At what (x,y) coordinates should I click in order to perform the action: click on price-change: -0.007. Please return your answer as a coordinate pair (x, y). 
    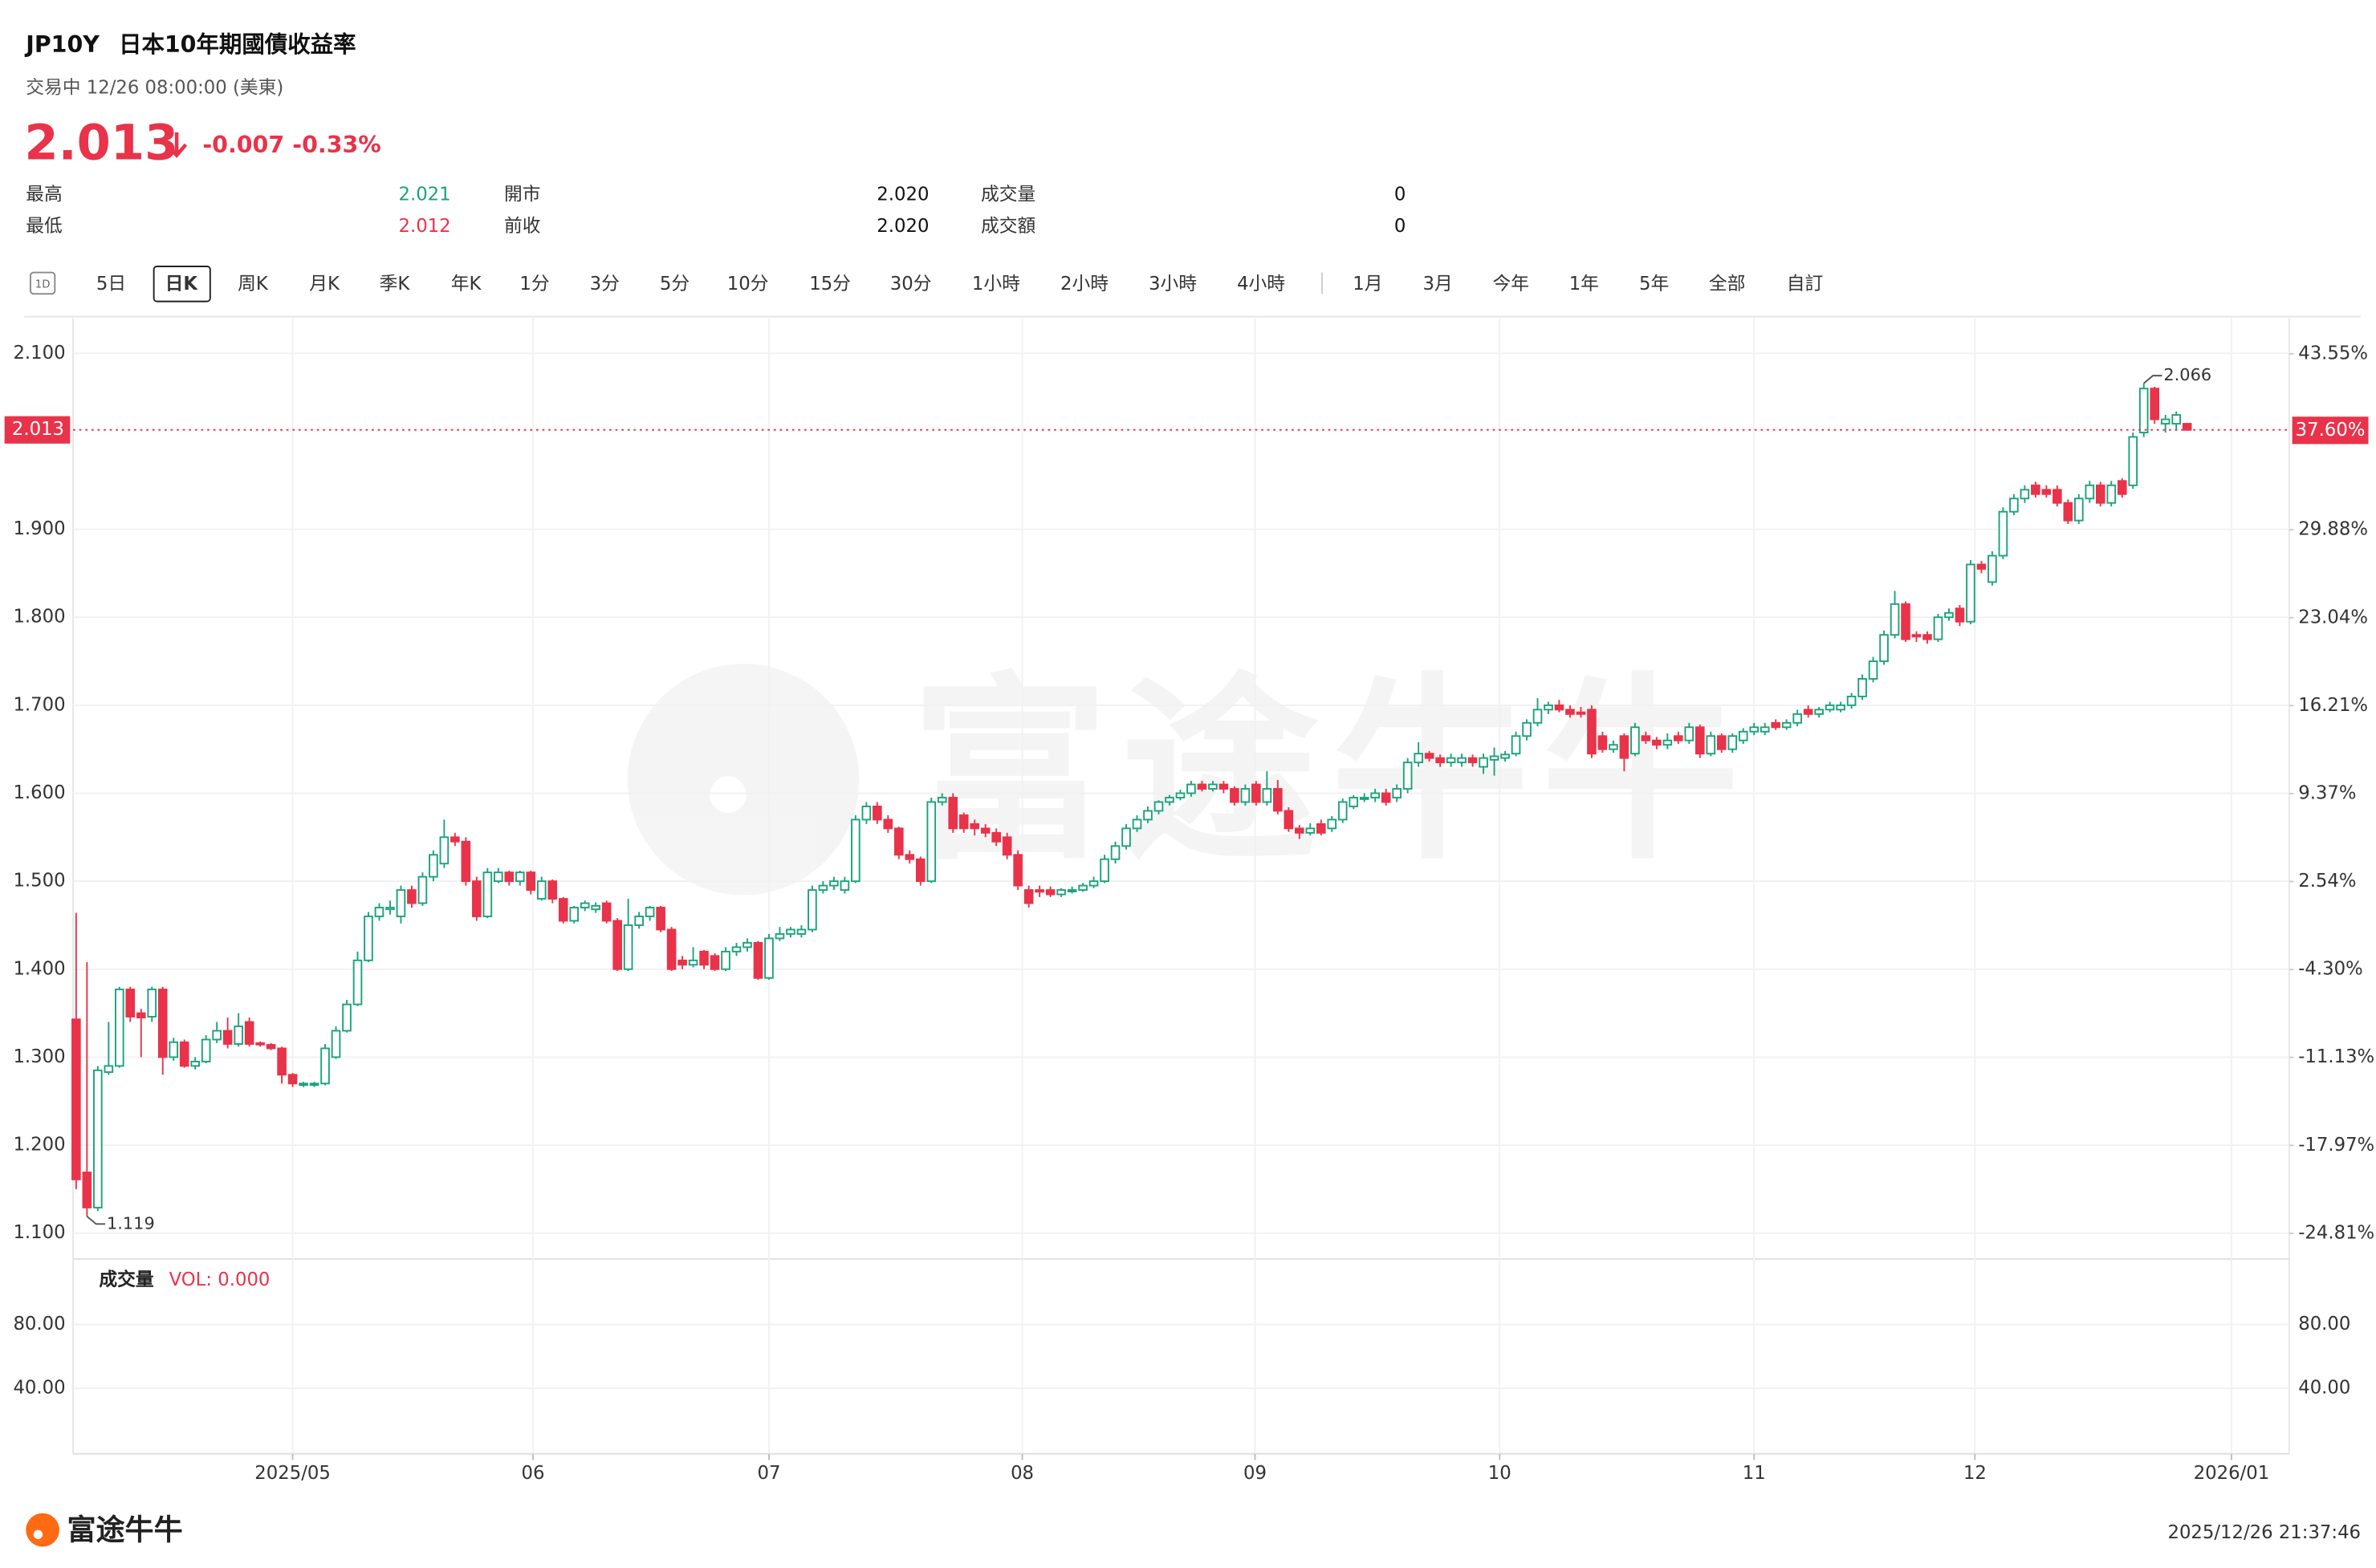
    Looking at the image, I should click on (243, 145).